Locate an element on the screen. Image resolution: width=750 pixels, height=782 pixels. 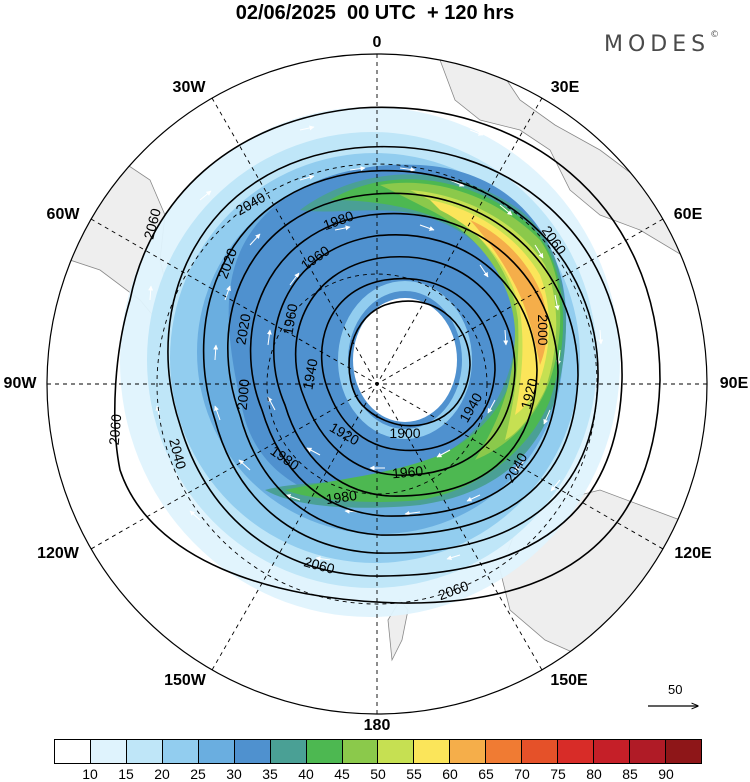
contour-label: 2000 is located at coordinates (543, 329).